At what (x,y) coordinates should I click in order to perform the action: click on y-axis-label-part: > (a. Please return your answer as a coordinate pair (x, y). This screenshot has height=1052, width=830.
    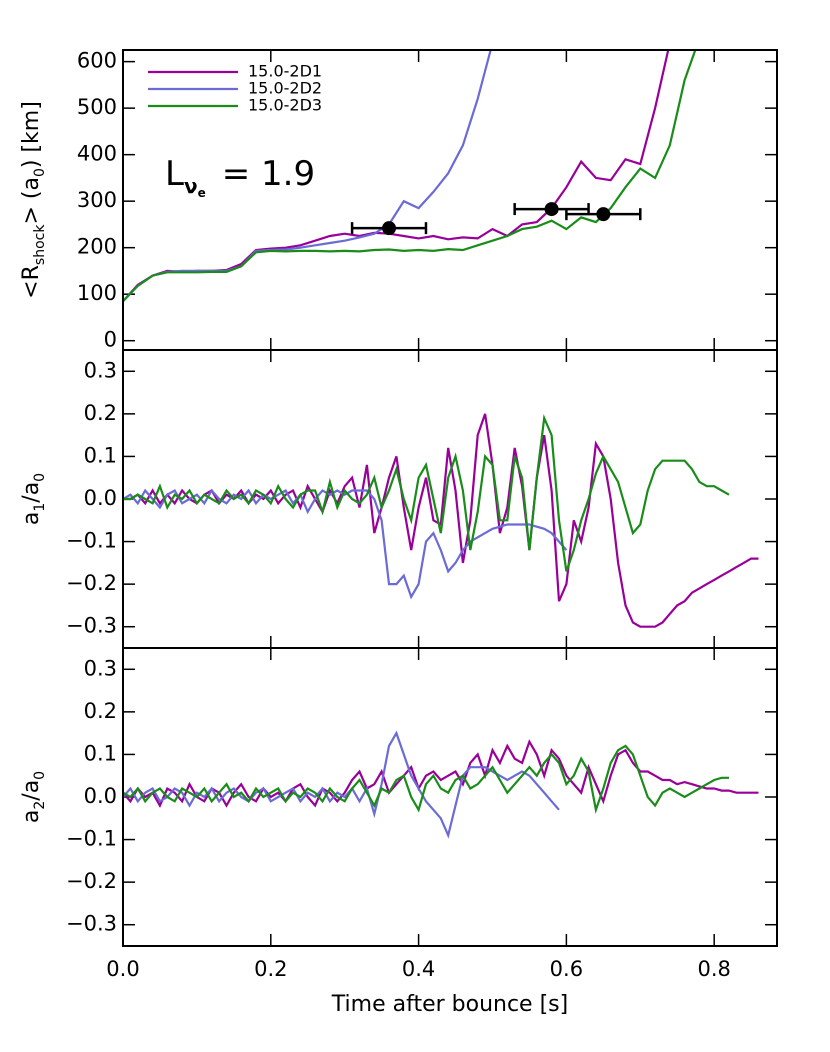
    Looking at the image, I should click on (31, 201).